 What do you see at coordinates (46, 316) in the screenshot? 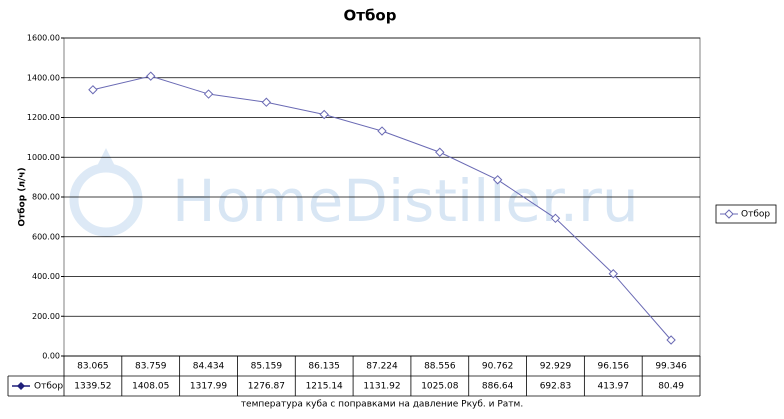
I see `y-tick-label: 200.00` at bounding box center [46, 316].